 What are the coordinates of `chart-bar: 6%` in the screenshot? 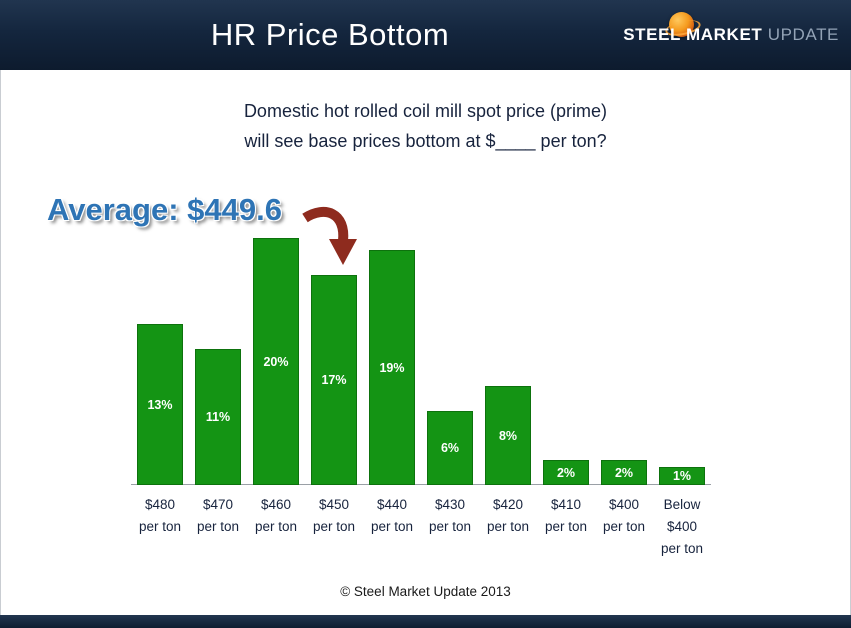 It's located at (450, 448).